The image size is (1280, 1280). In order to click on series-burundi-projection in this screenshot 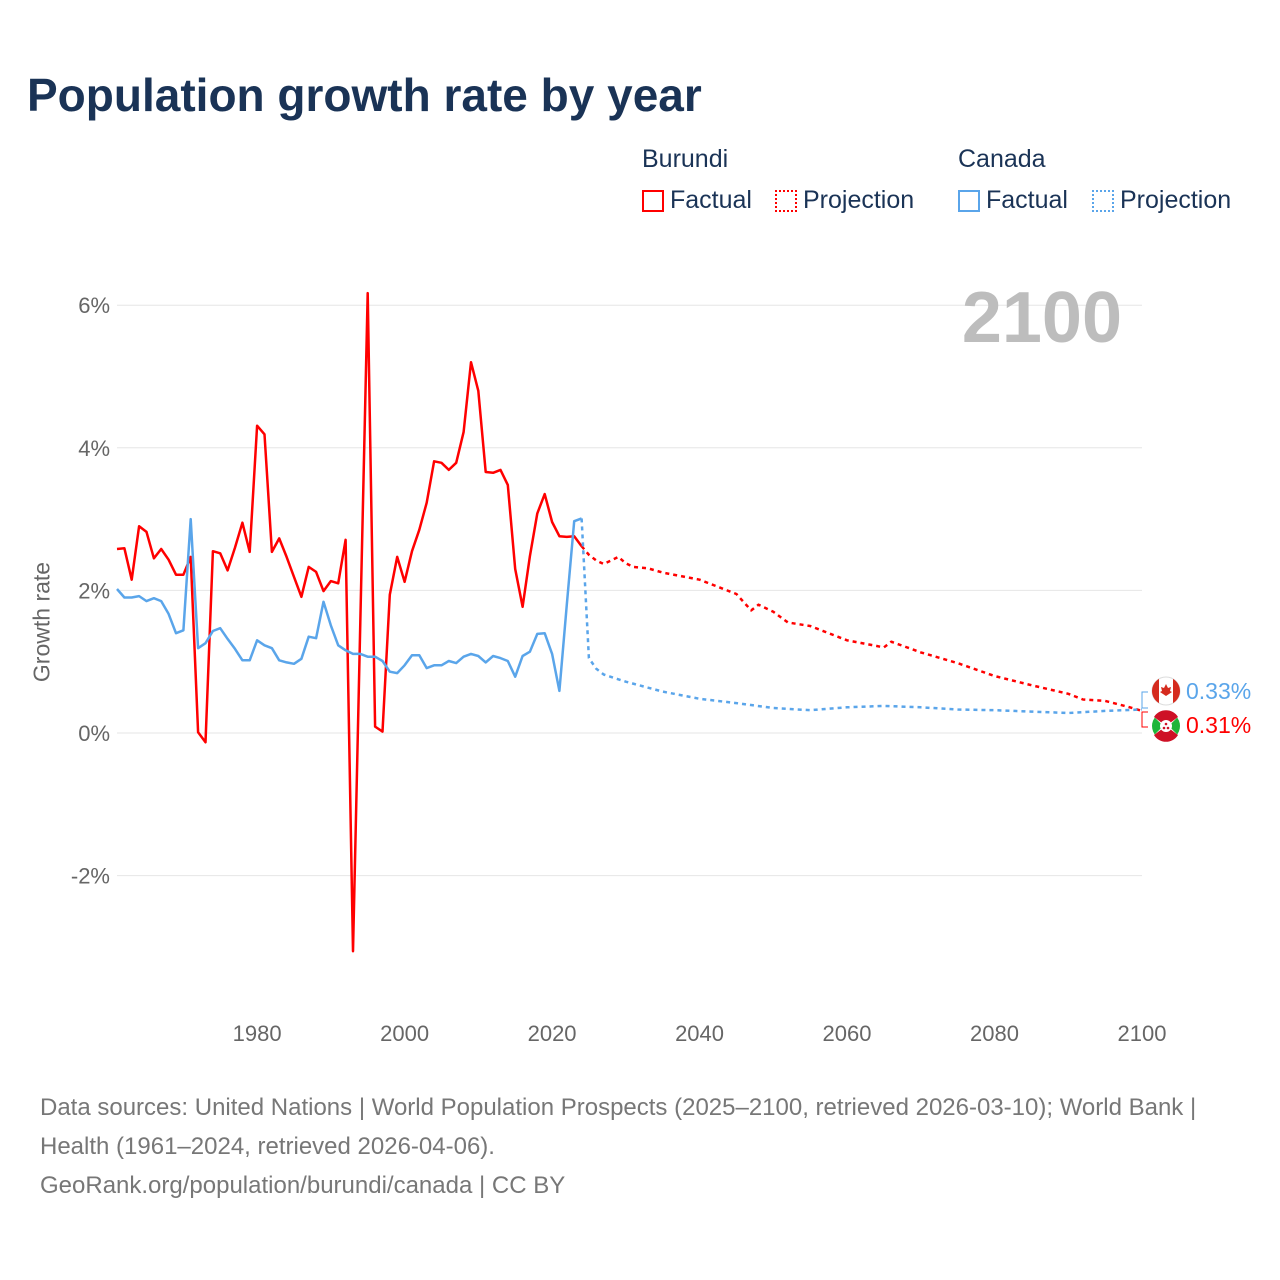, I will do `click(861, 629)`.